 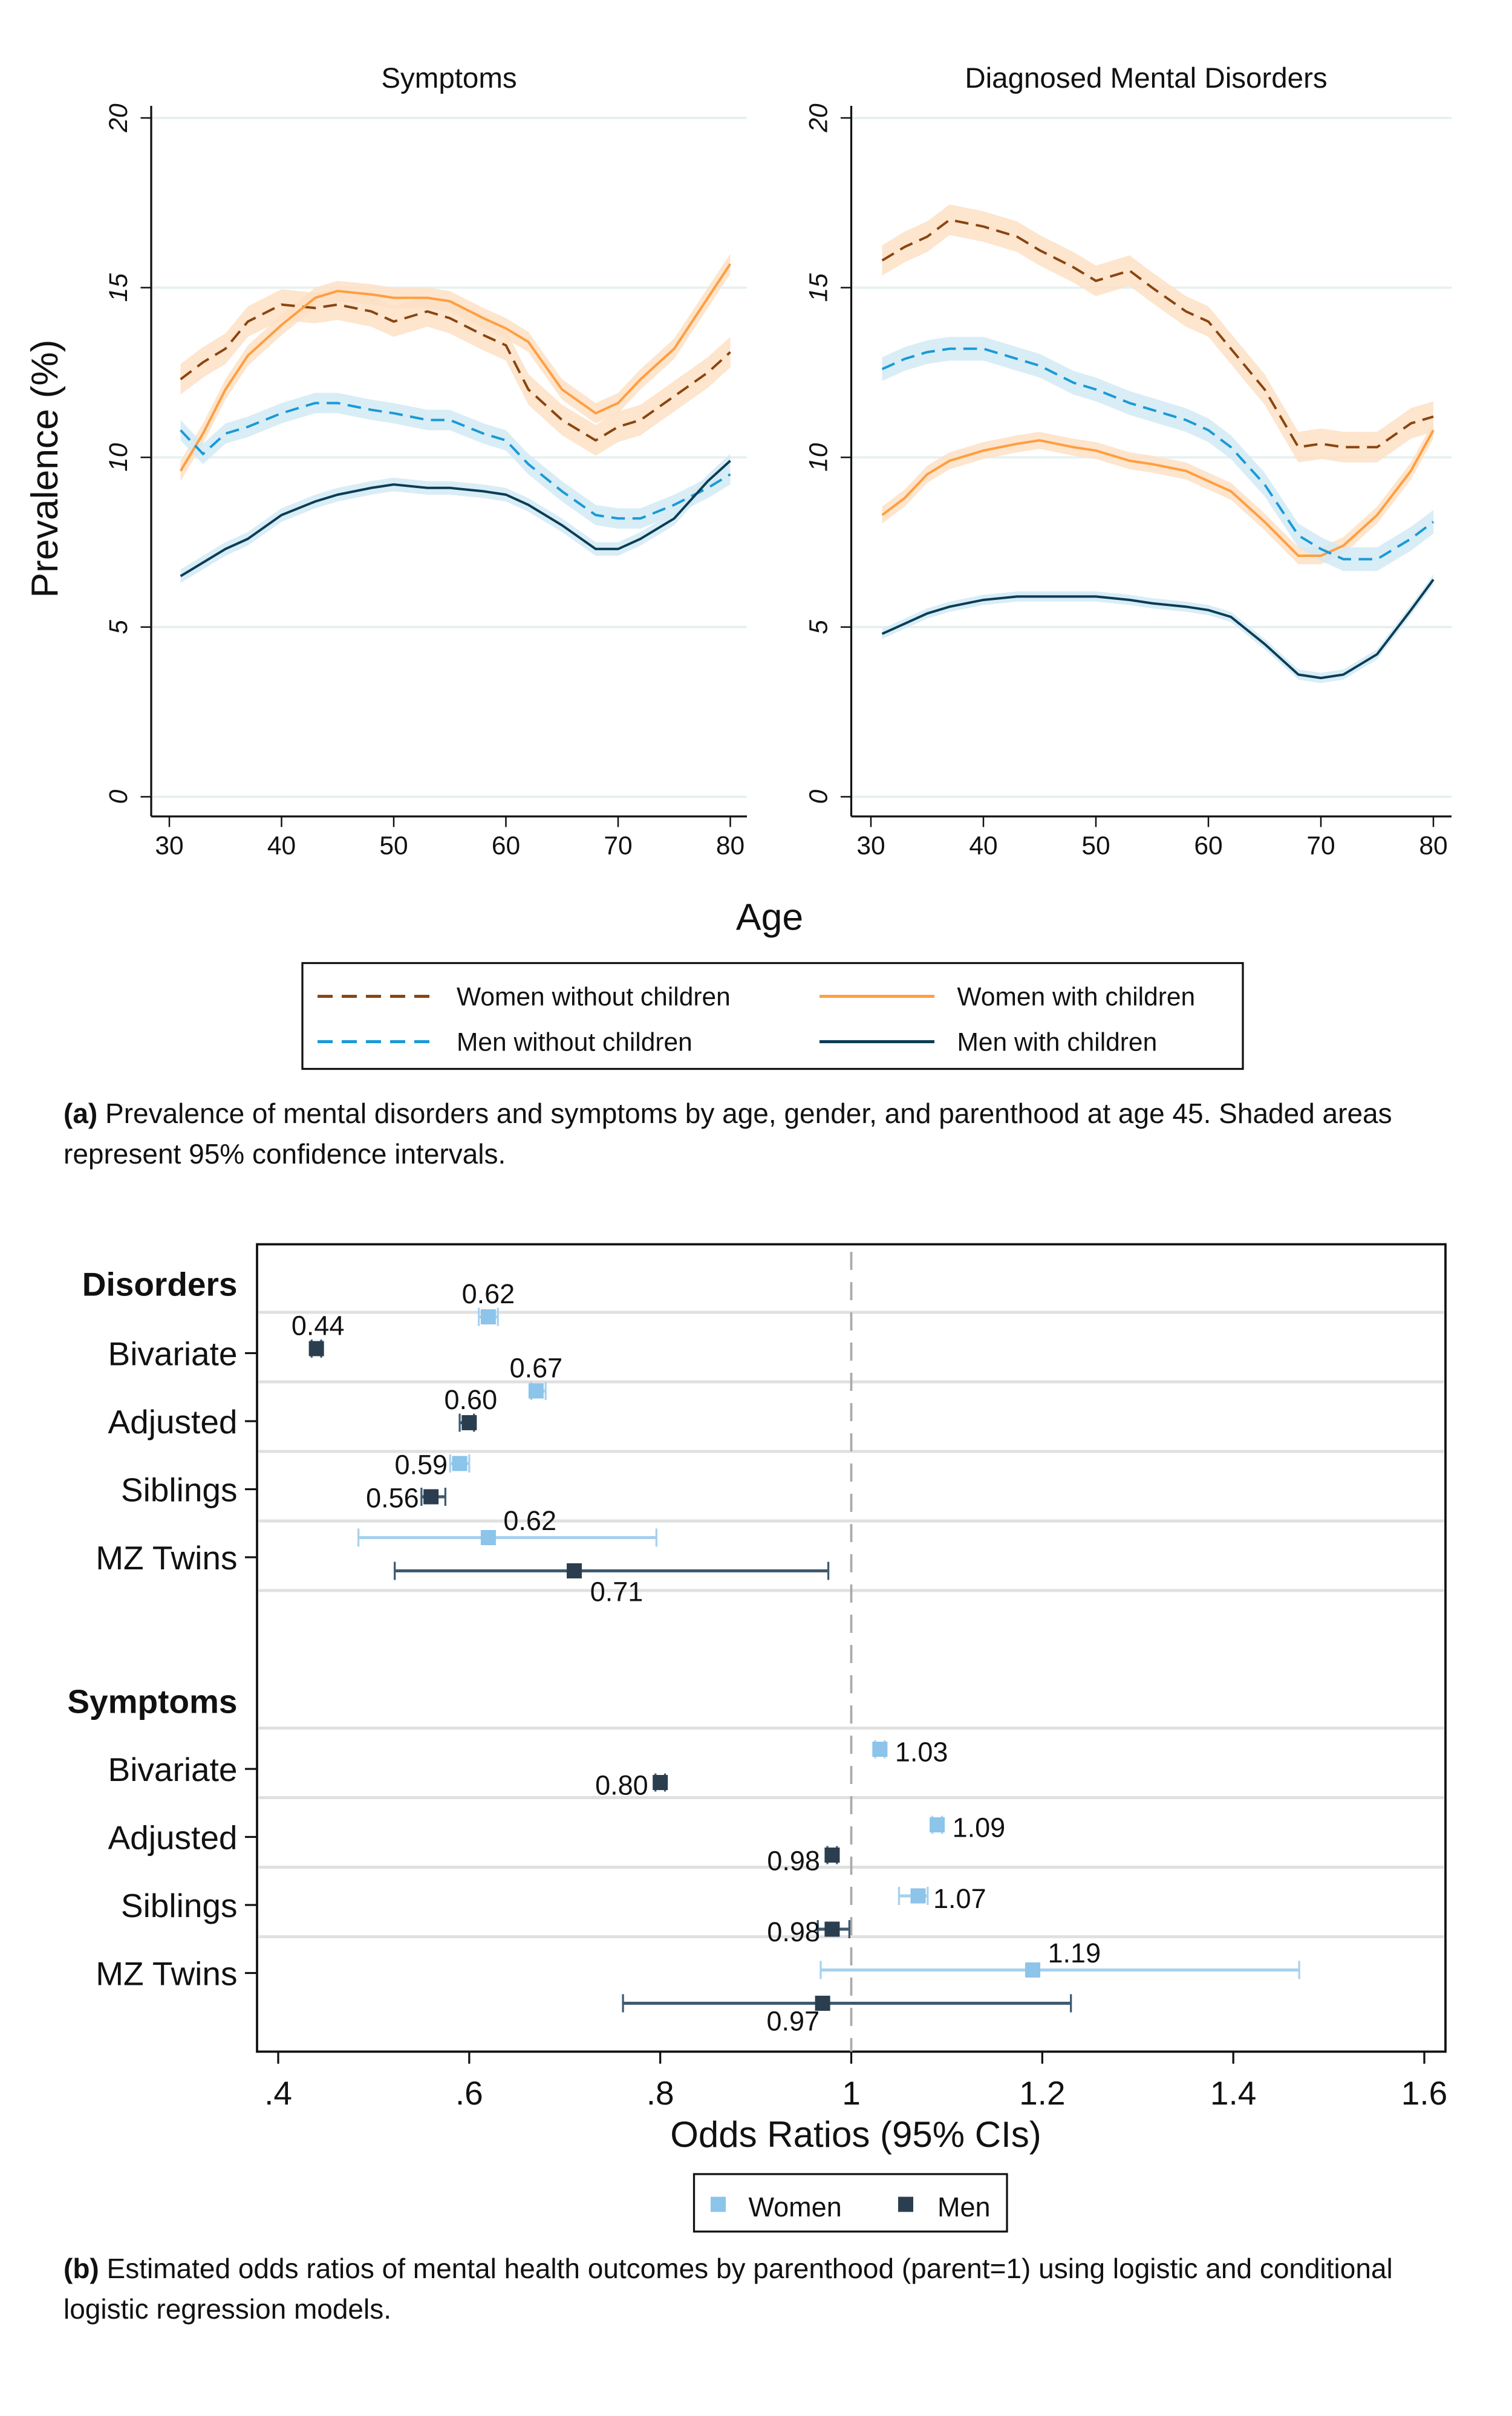 I want to click on caption-b-label: (b), so click(x=81, y=2268).